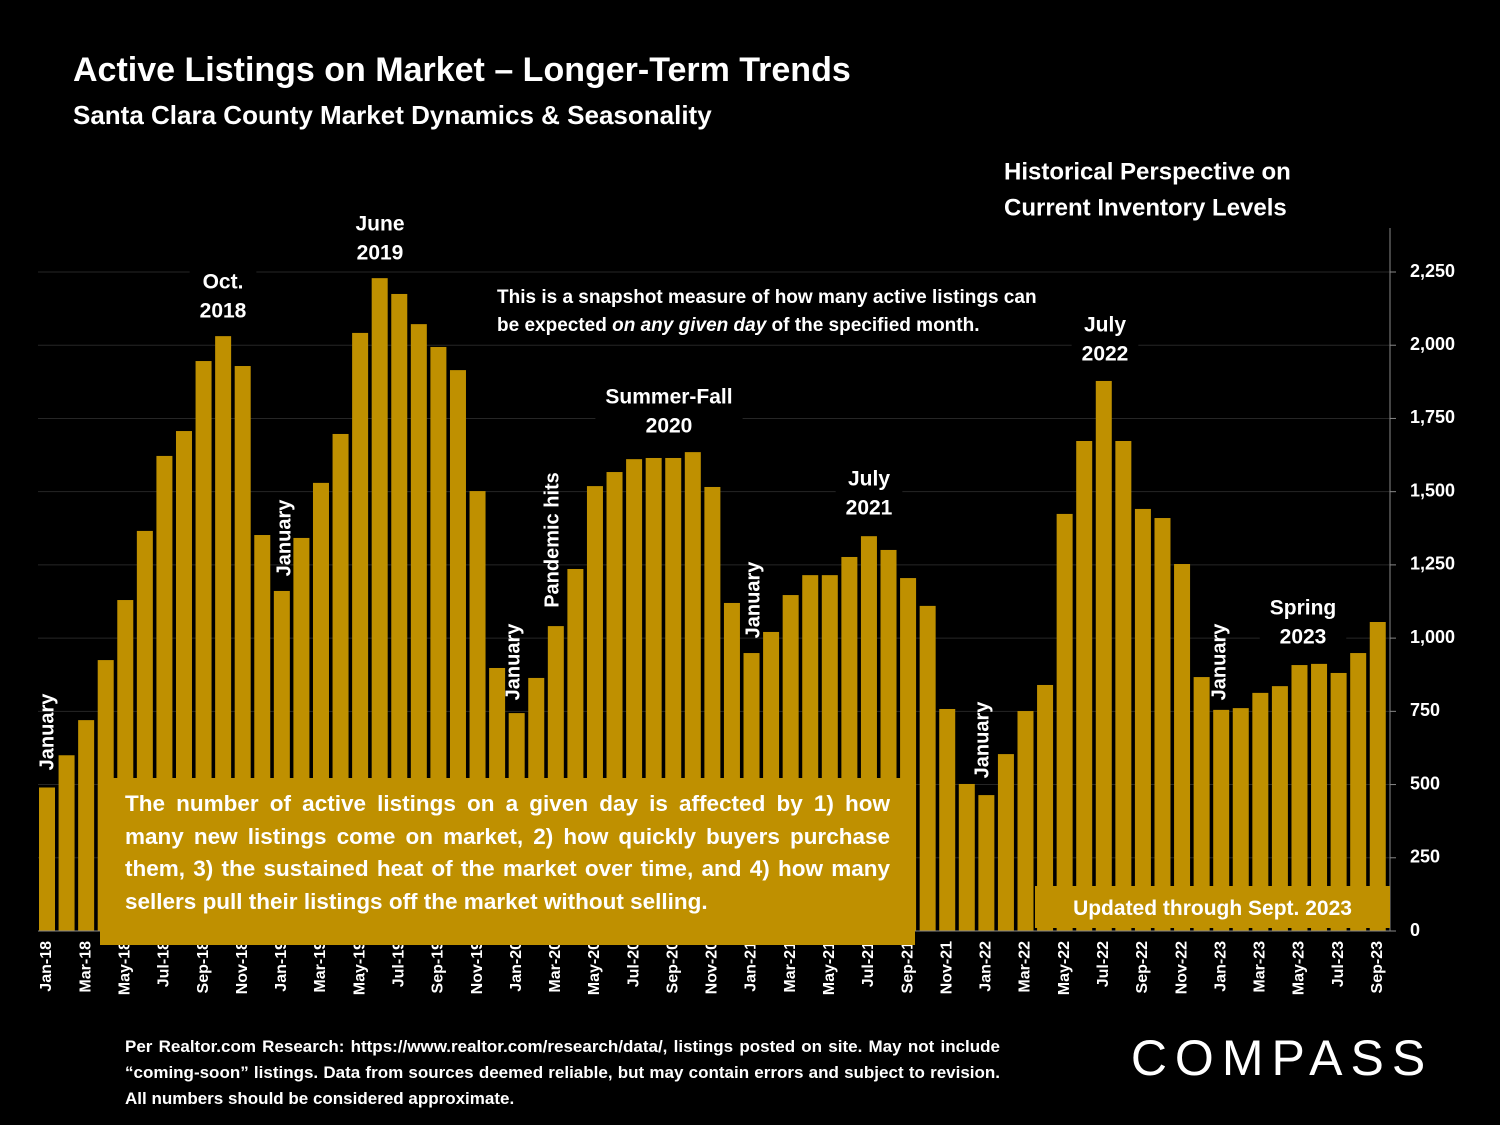 This screenshot has height=1125, width=1500. I want to click on y-tick-label: 2,250, so click(1432, 271).